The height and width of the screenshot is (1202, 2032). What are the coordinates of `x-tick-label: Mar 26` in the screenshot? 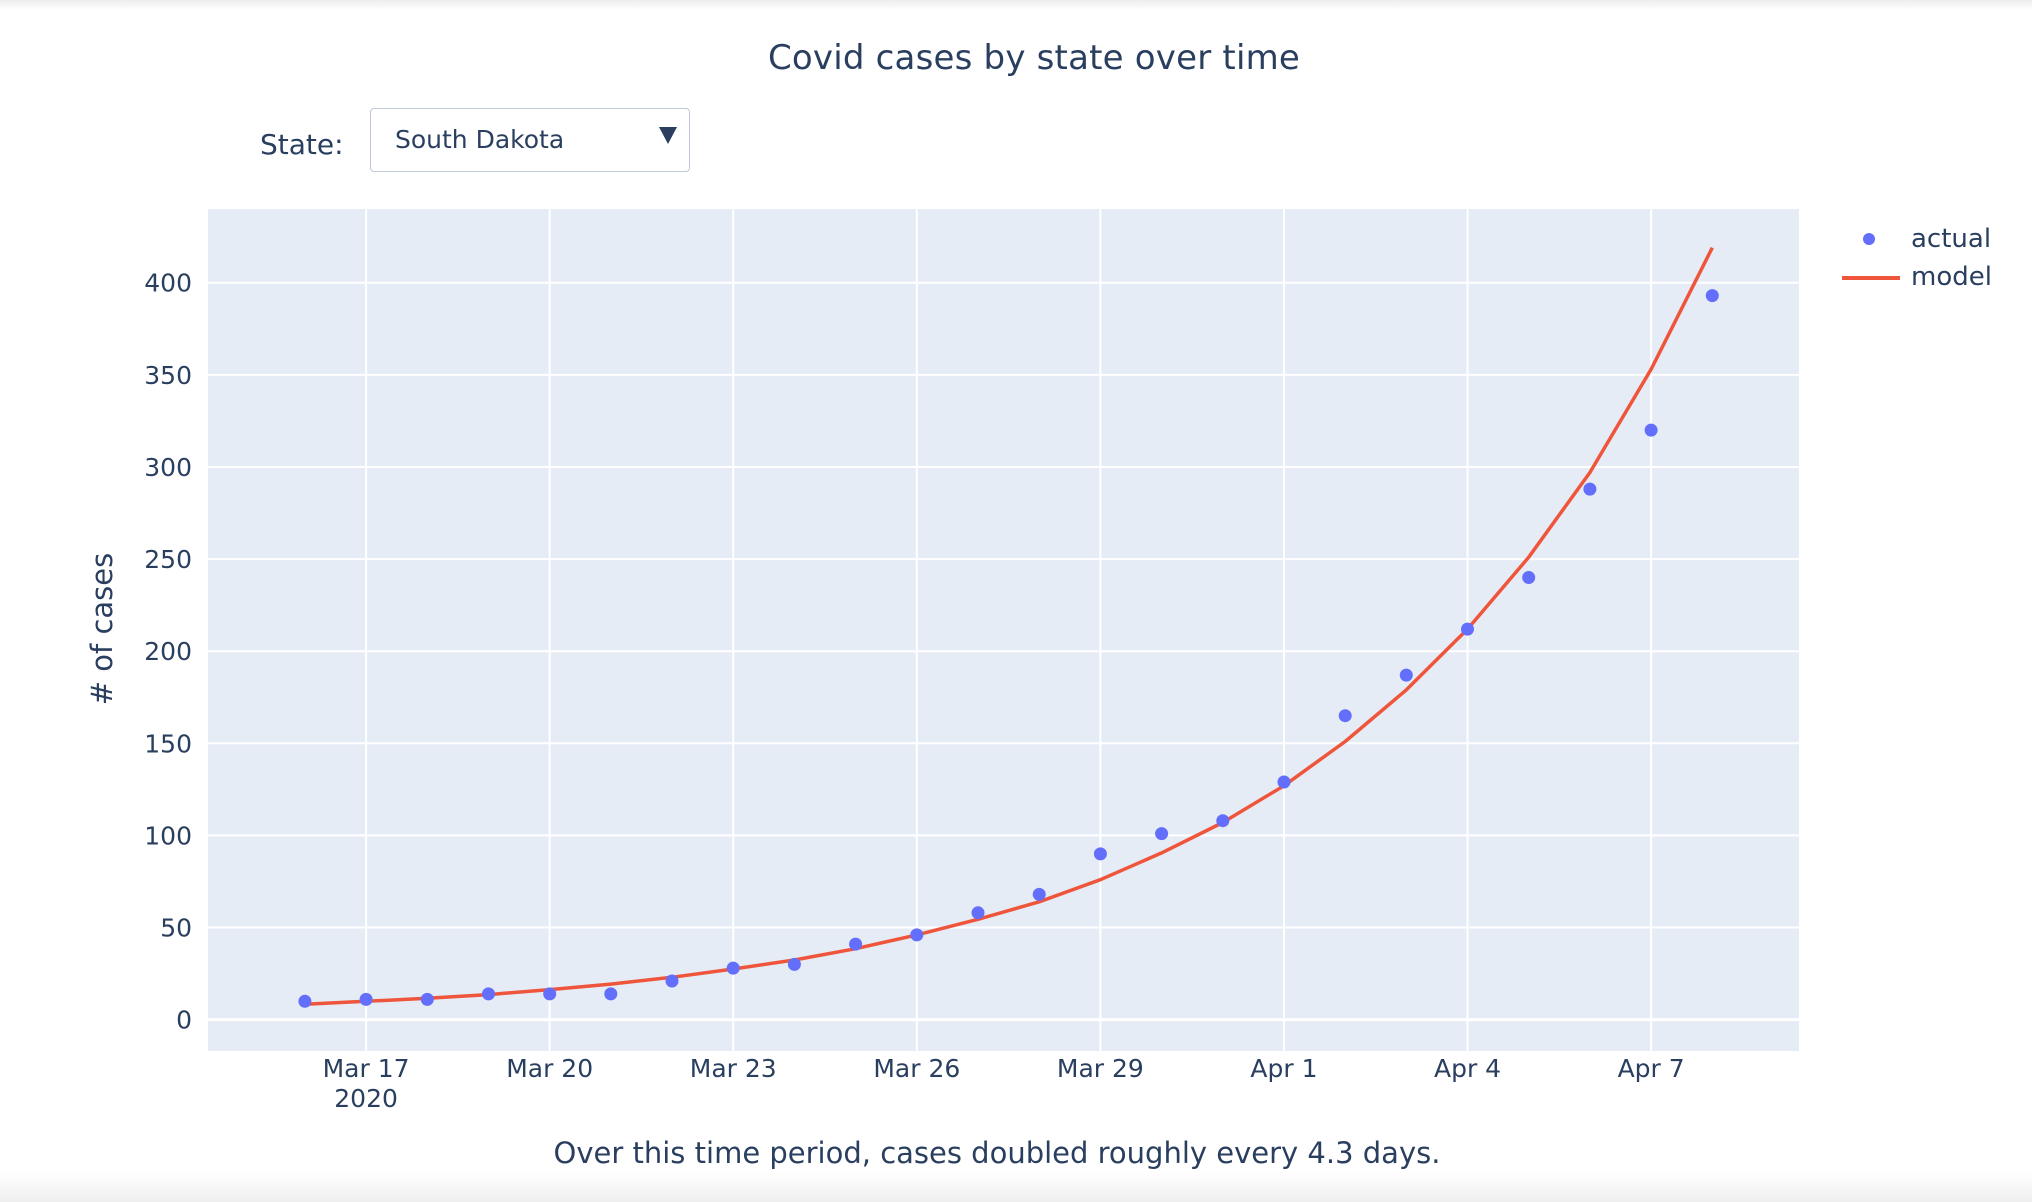 It's located at (916, 1068).